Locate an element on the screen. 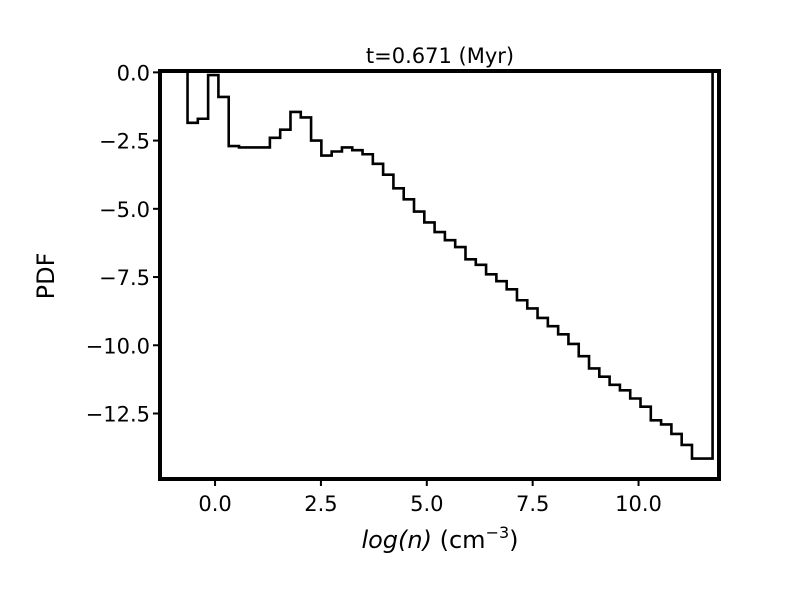 The width and height of the screenshot is (800, 600). x-tick-label: 2.5 is located at coordinates (320, 504).